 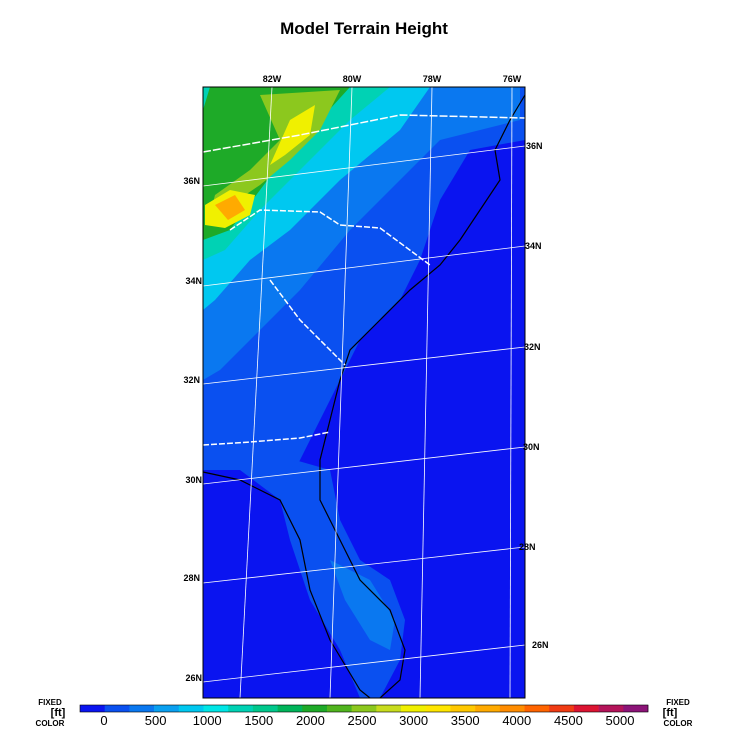 What do you see at coordinates (512, 79) in the screenshot?
I see `lon-label: 76W` at bounding box center [512, 79].